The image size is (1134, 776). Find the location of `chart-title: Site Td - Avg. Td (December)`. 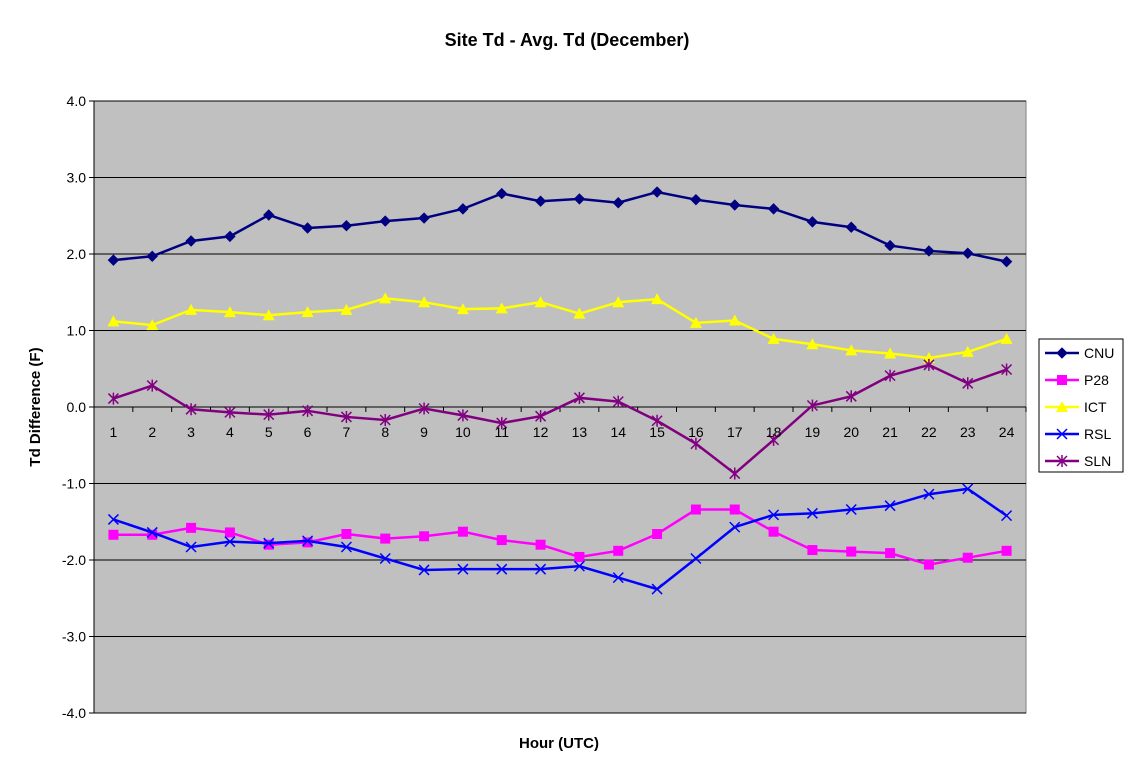

chart-title: Site Td - Avg. Td (December) is located at coordinates (567, 40).